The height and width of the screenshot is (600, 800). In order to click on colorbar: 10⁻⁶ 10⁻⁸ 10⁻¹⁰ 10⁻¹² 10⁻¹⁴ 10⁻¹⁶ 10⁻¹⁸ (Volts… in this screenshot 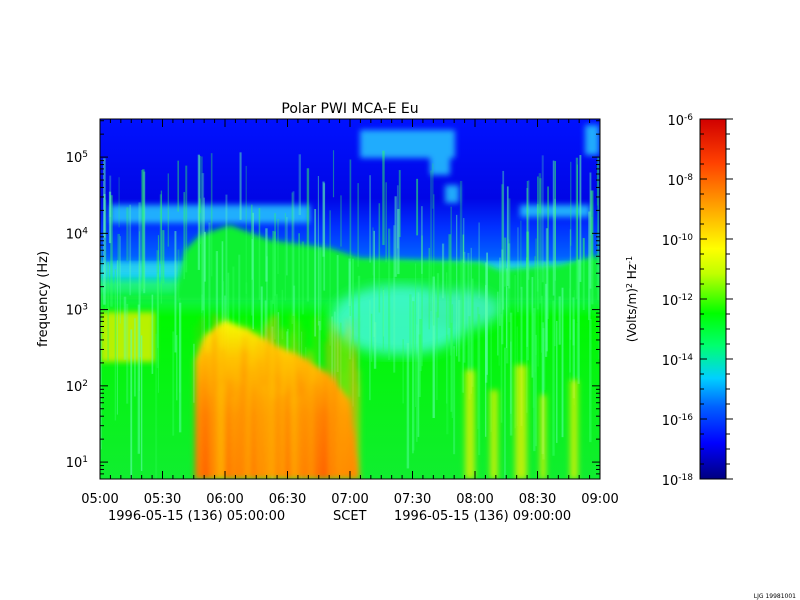, I will do `click(679, 301)`.